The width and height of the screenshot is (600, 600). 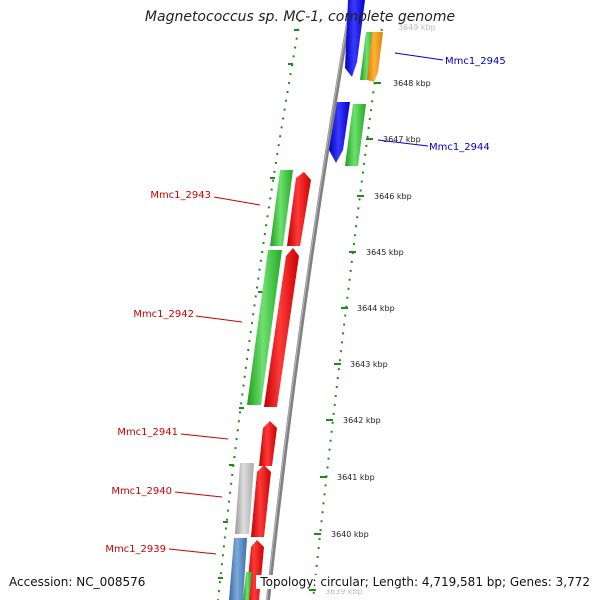 I want to click on tick-label: 3648 kbp, so click(x=412, y=83).